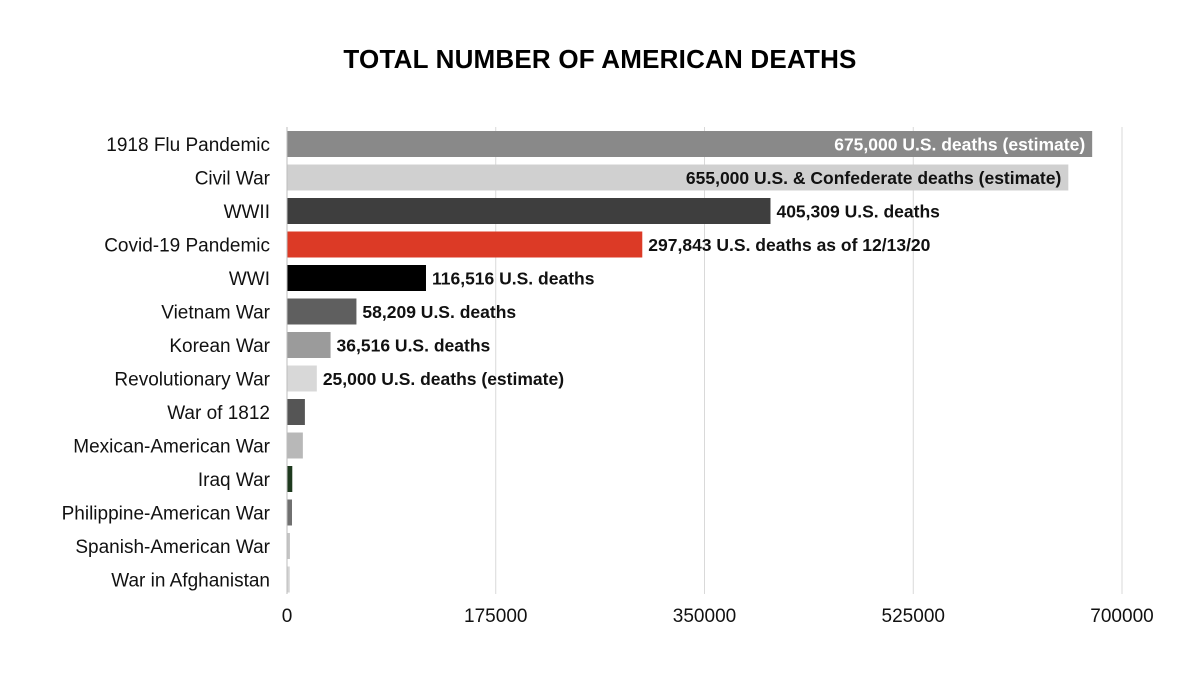 The image size is (1200, 674). I want to click on data-label: 405,309 U.S. deaths, so click(858, 212).